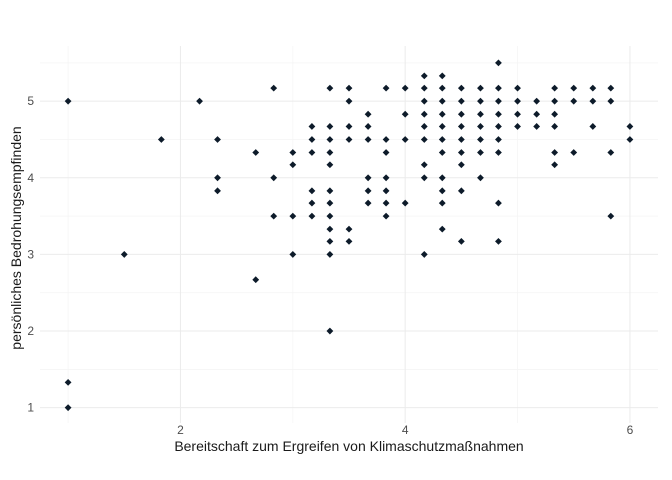 This screenshot has height=480, width=672. I want to click on y-axis-ticks: 1 2 3 4 5, so click(30, 254).